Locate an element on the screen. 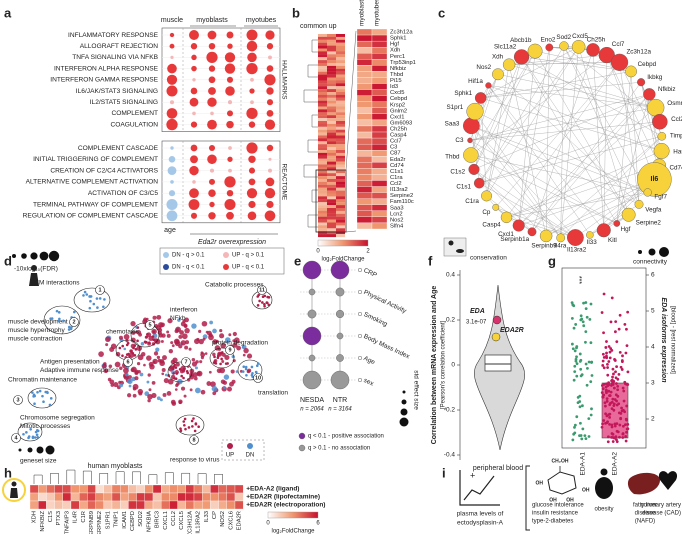 The image size is (682, 534). dendrogram is located at coordinates (312, 71).